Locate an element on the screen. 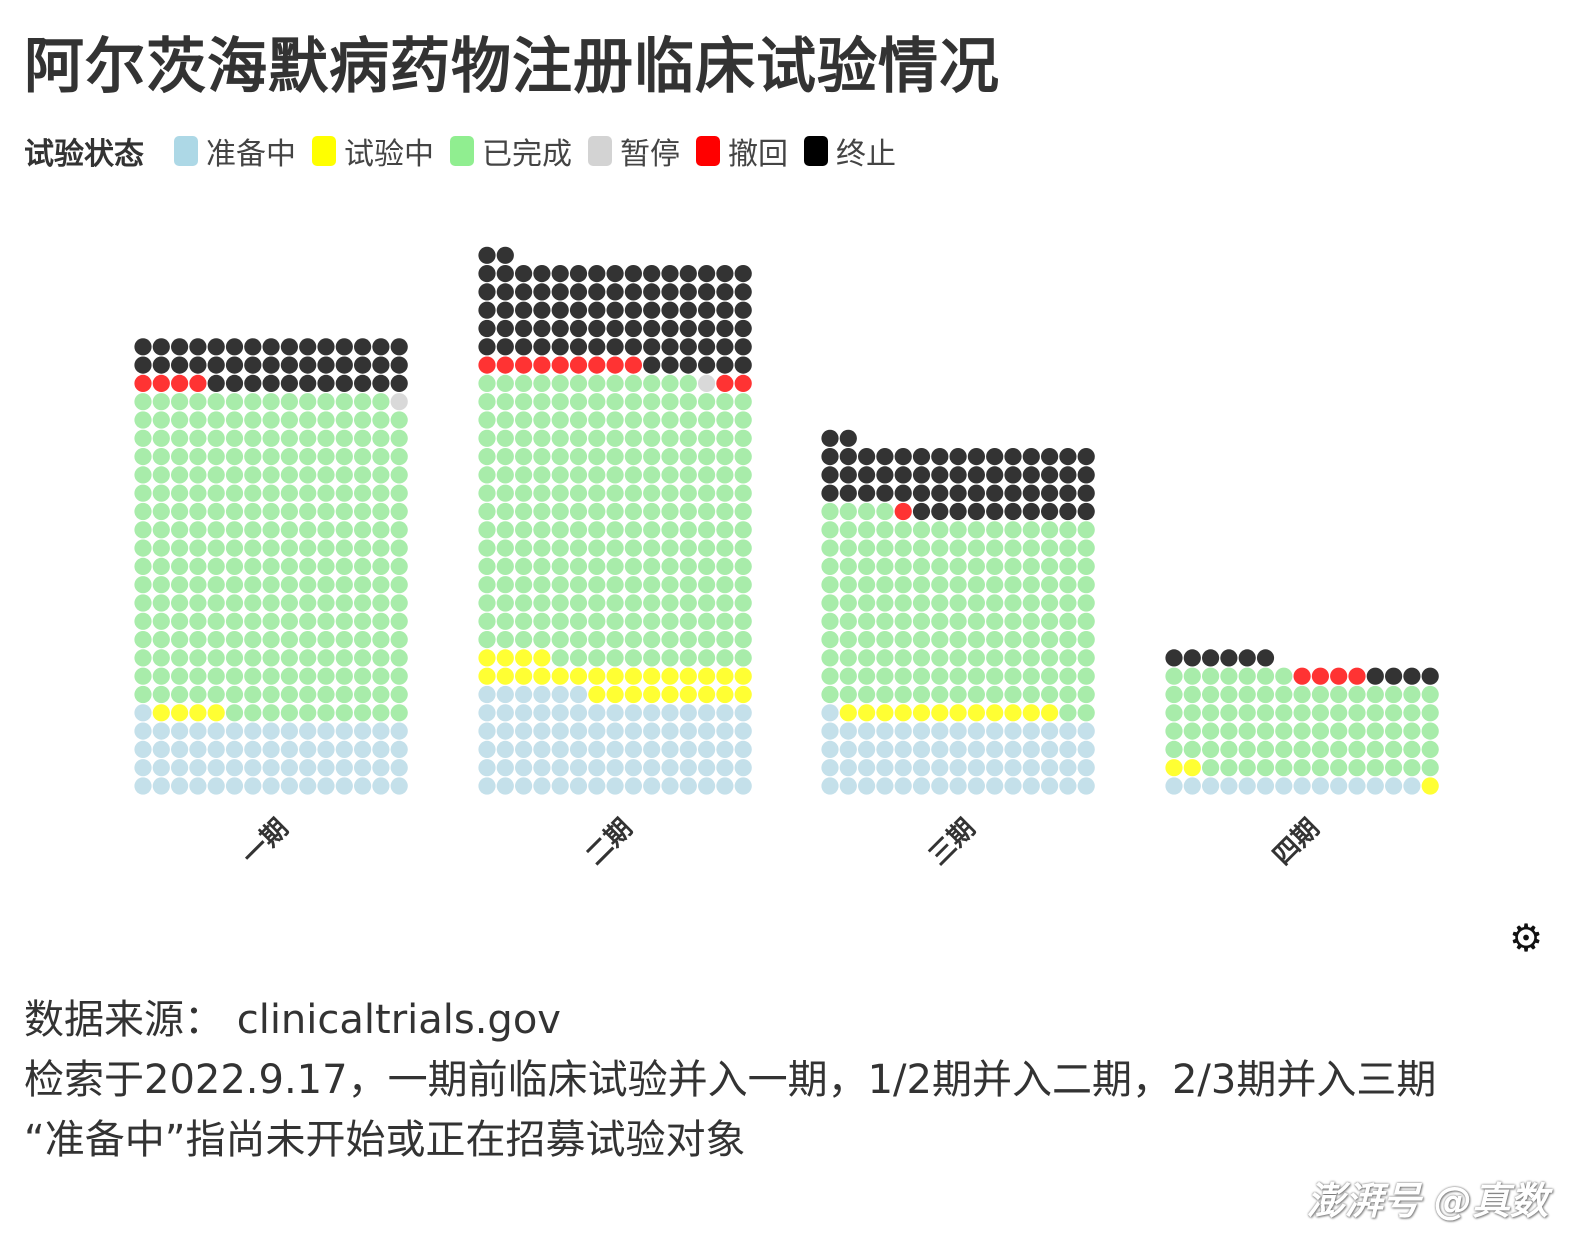 Image resolution: width=1592 pixels, height=1240 pixels. legend-item-preparing: 准备中 is located at coordinates (235, 151).